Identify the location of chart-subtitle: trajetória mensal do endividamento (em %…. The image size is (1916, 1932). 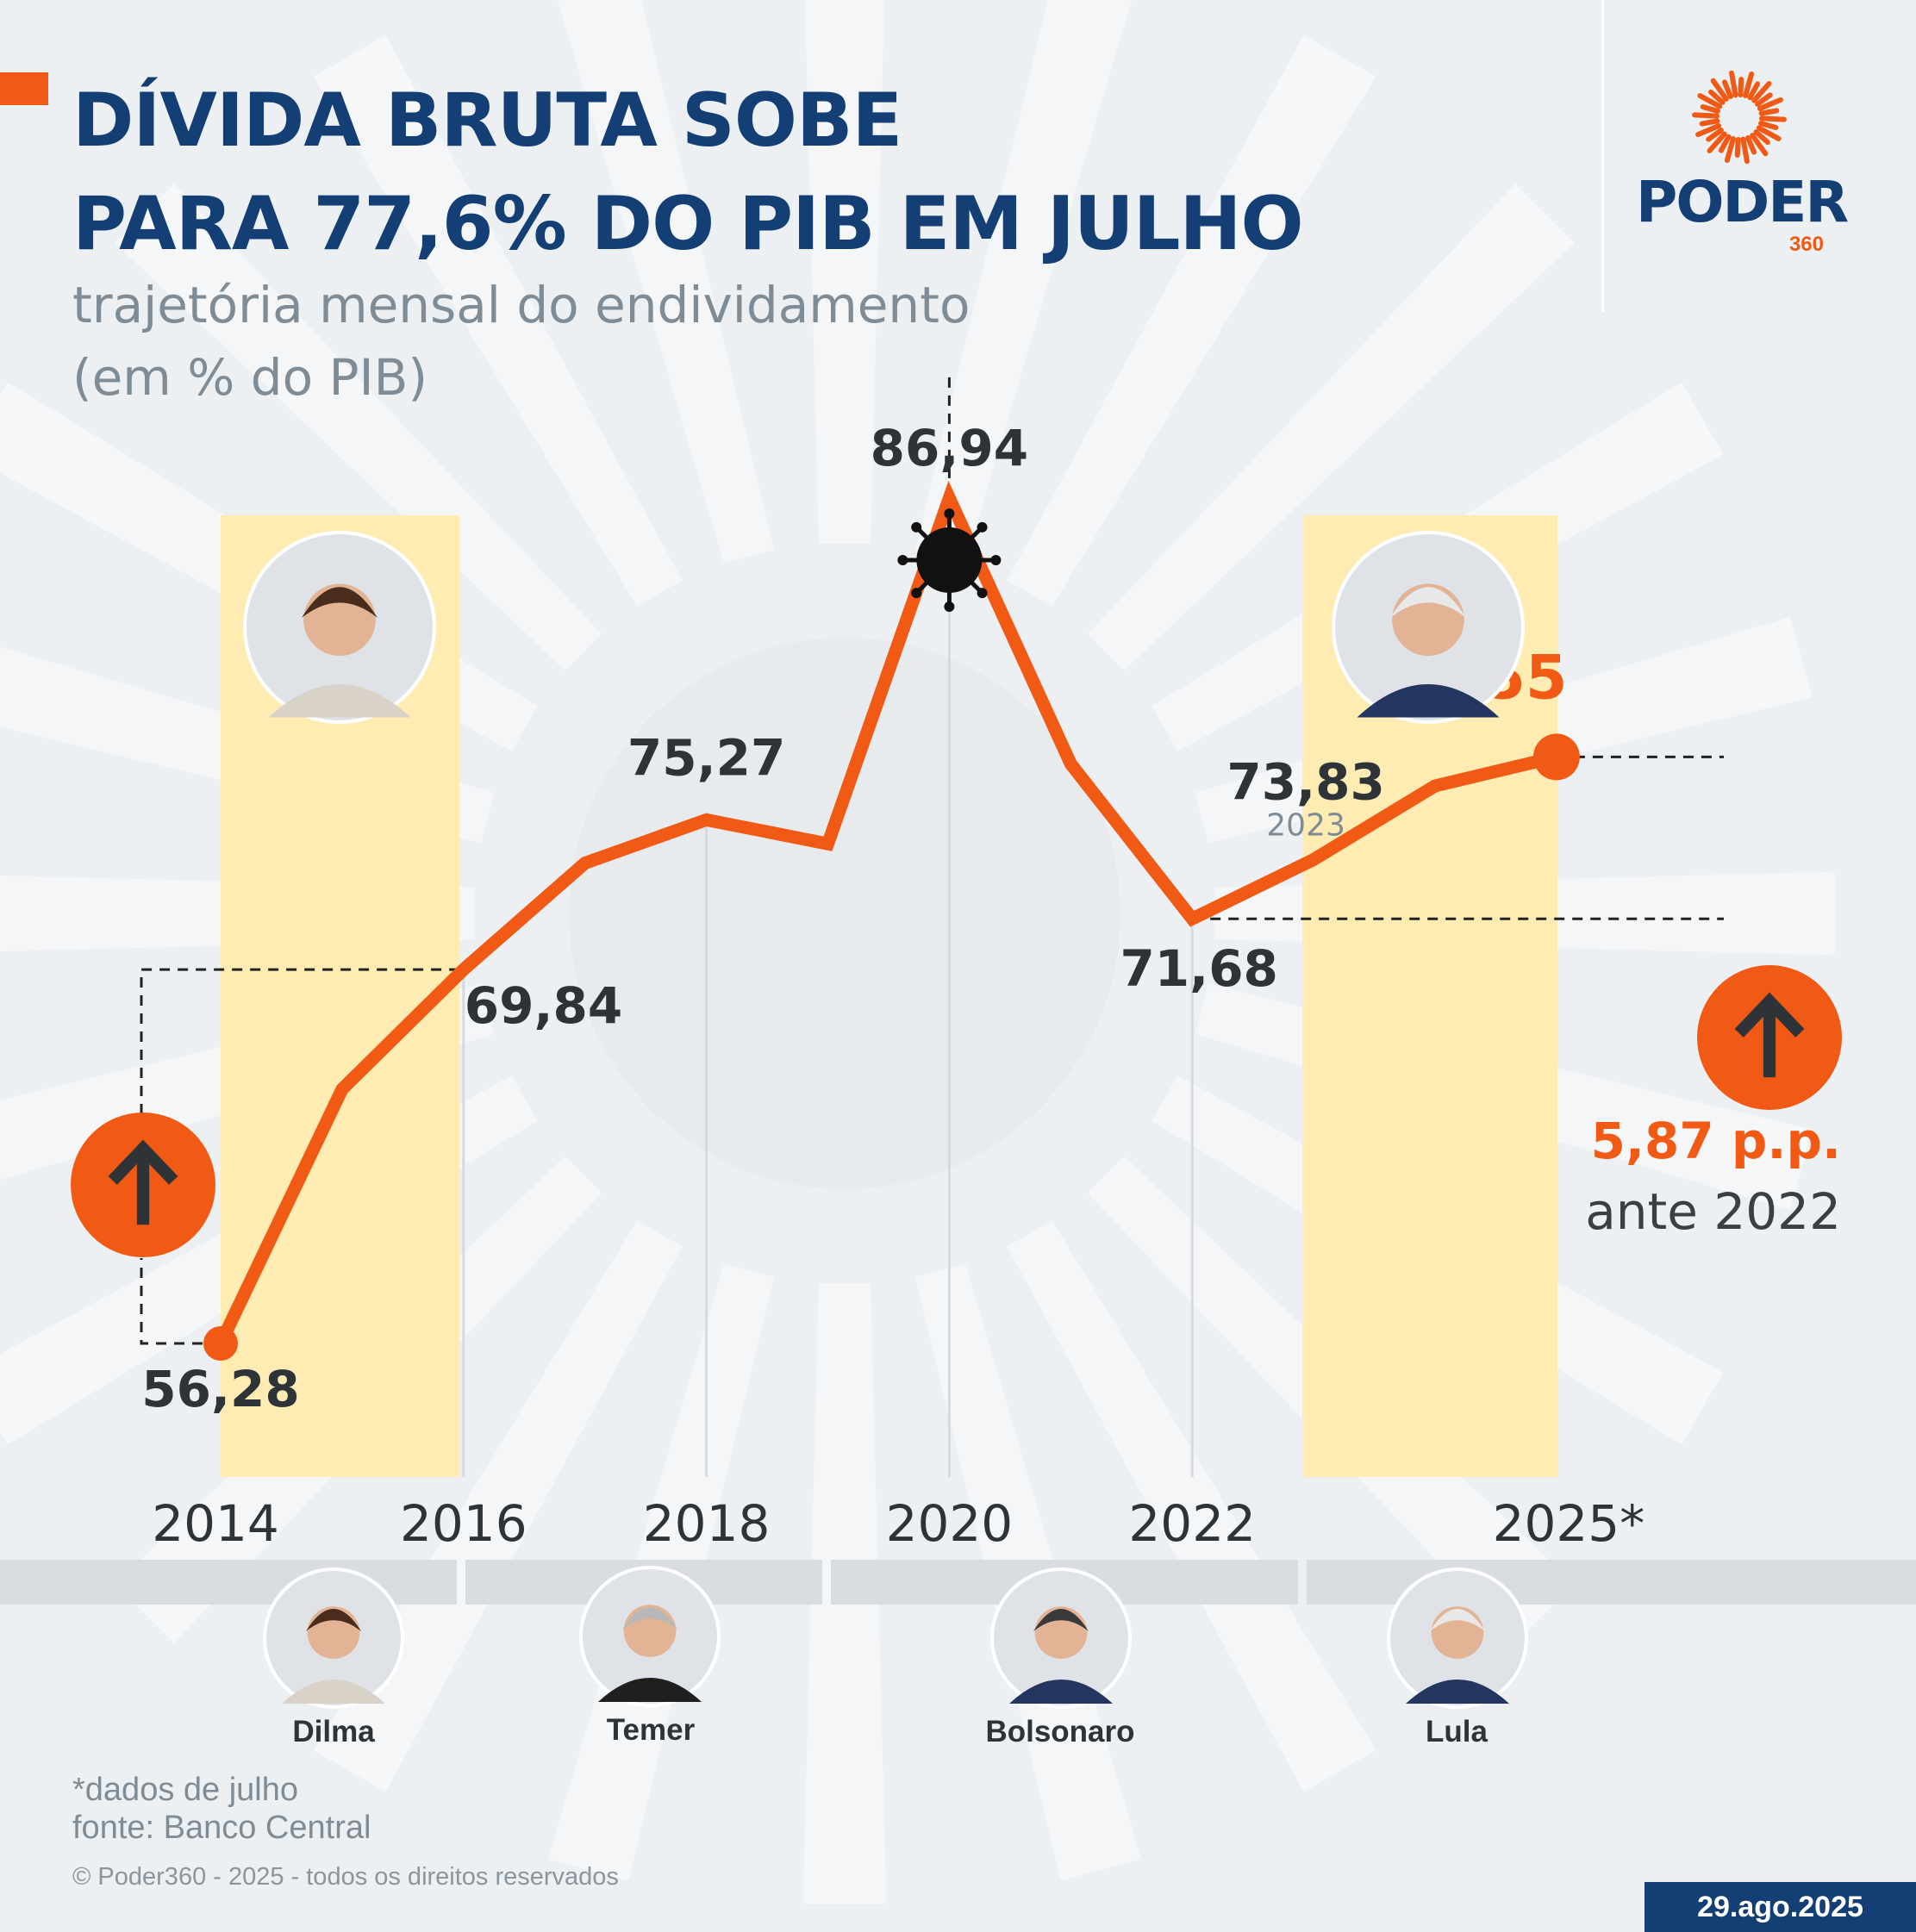
(521, 341).